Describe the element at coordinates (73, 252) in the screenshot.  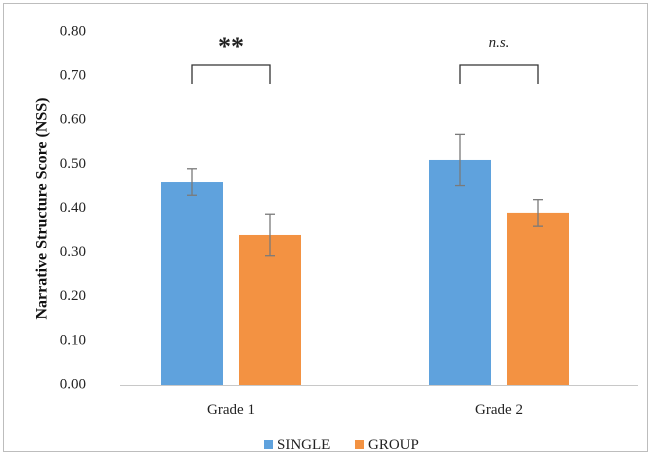
I see `y-tick-label: 0.30` at that location.